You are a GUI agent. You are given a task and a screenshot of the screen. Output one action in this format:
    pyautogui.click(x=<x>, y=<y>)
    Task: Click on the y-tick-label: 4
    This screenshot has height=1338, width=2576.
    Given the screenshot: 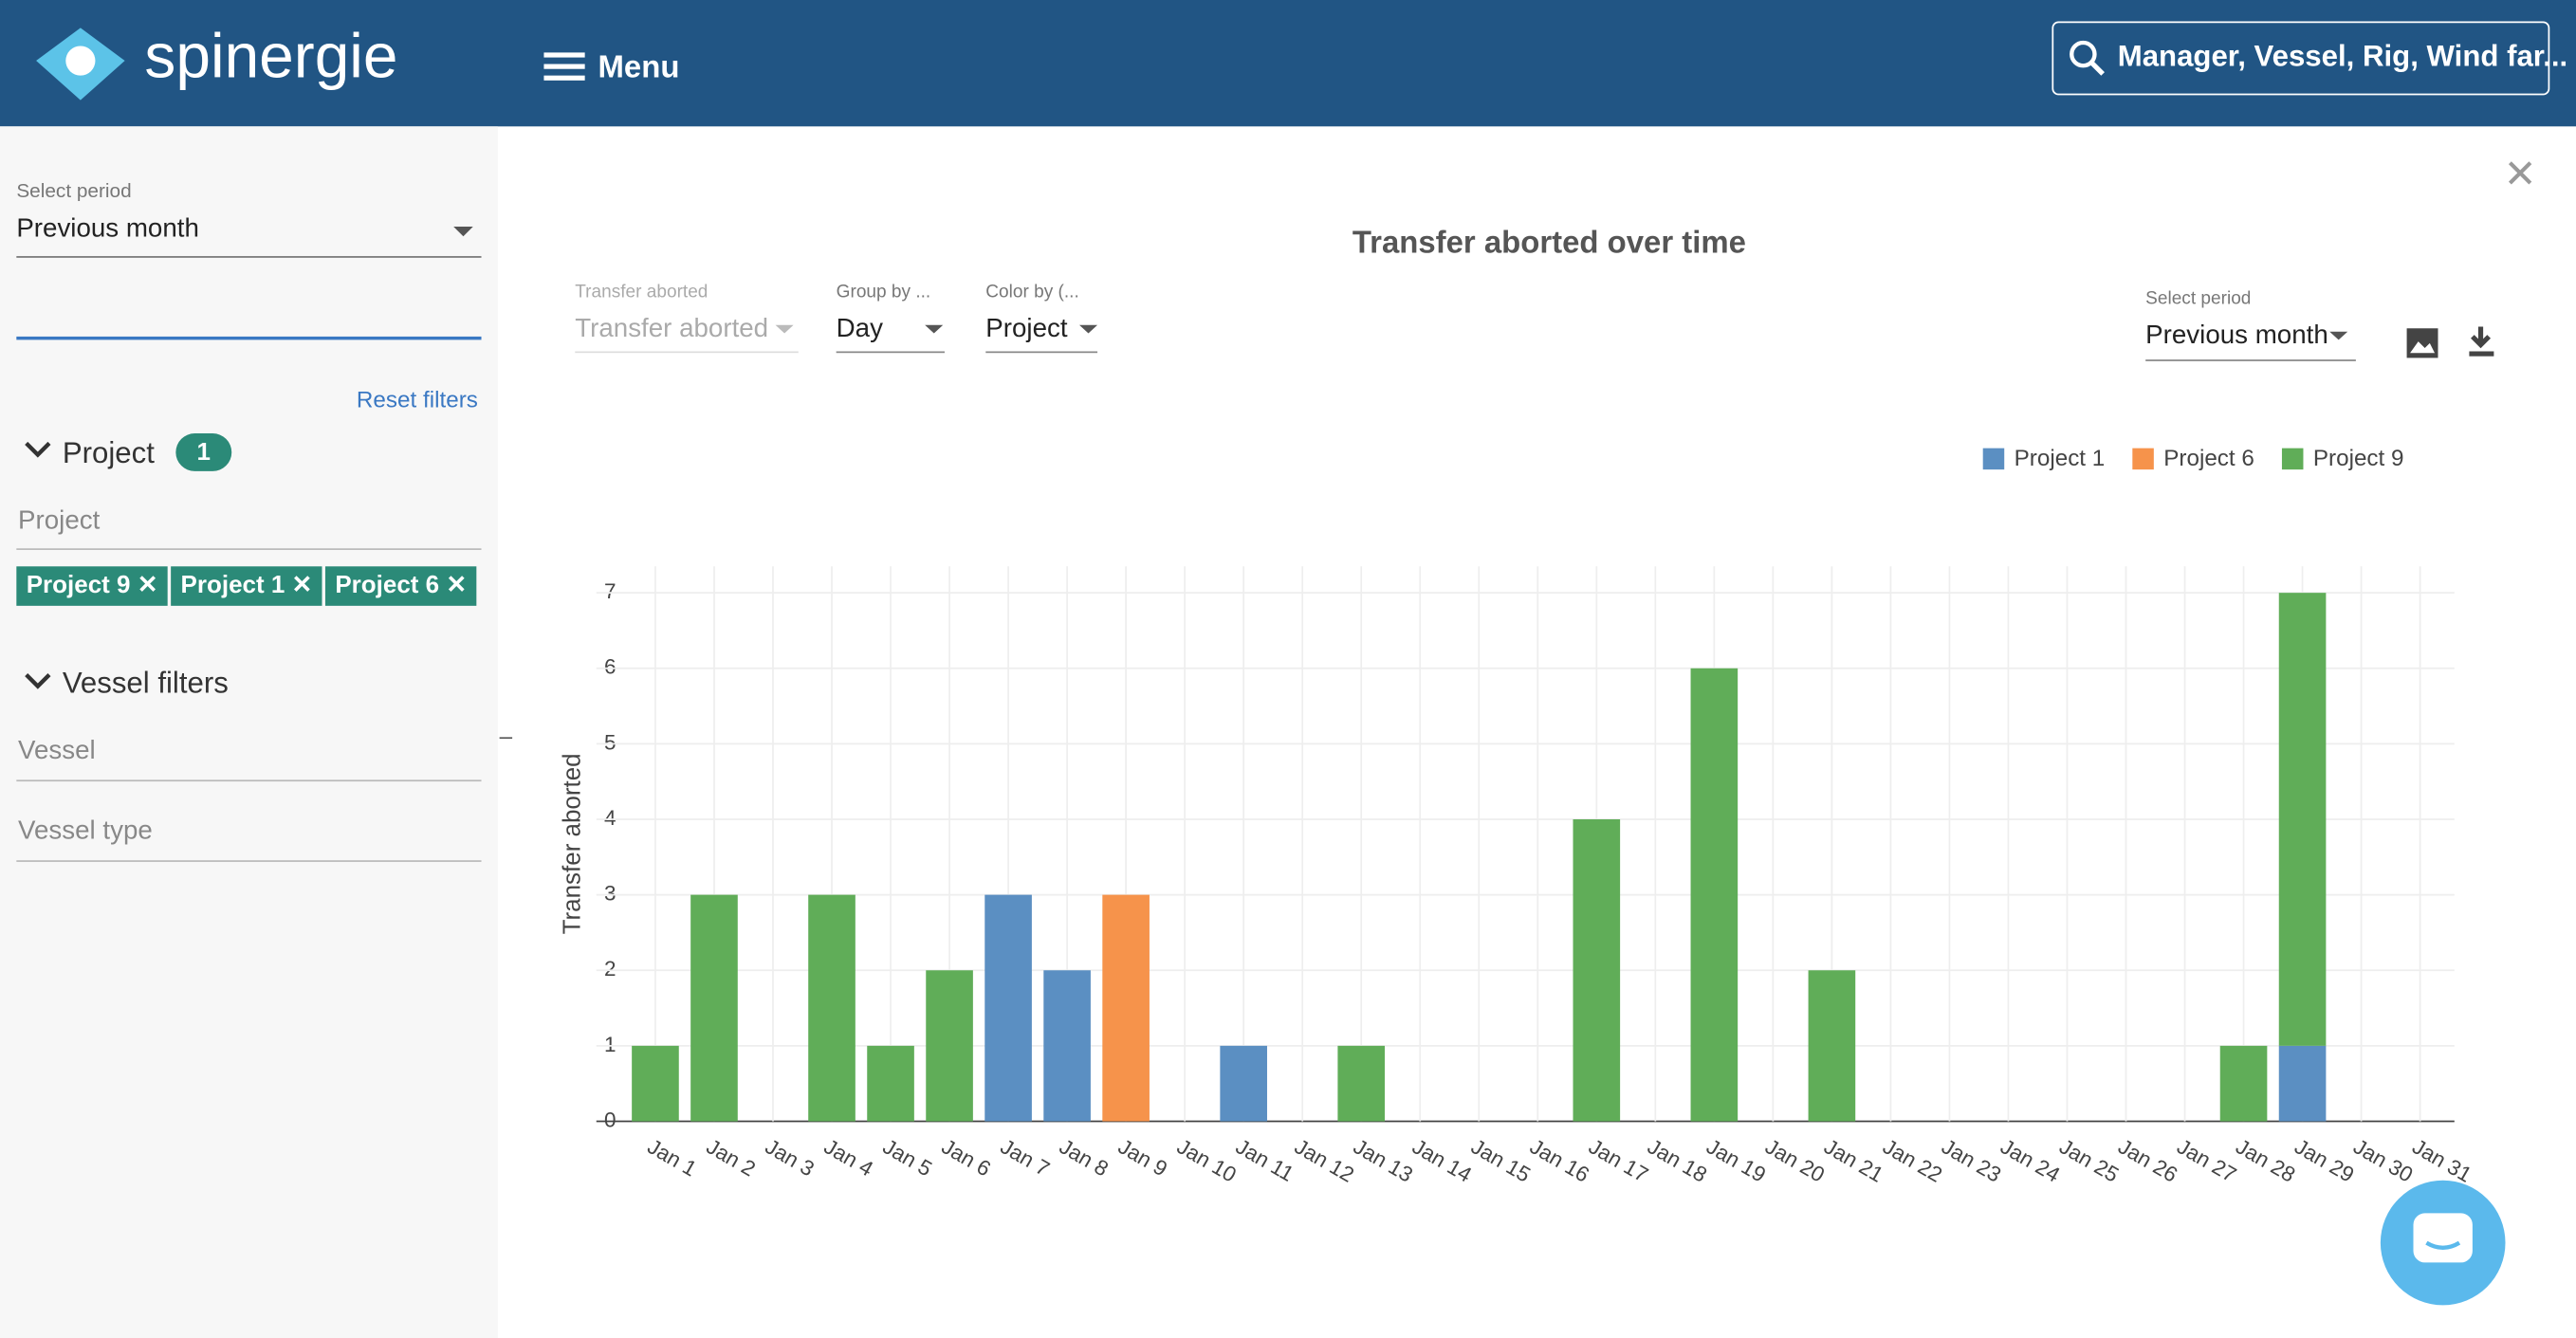 What is the action you would take?
    pyautogui.click(x=610, y=818)
    